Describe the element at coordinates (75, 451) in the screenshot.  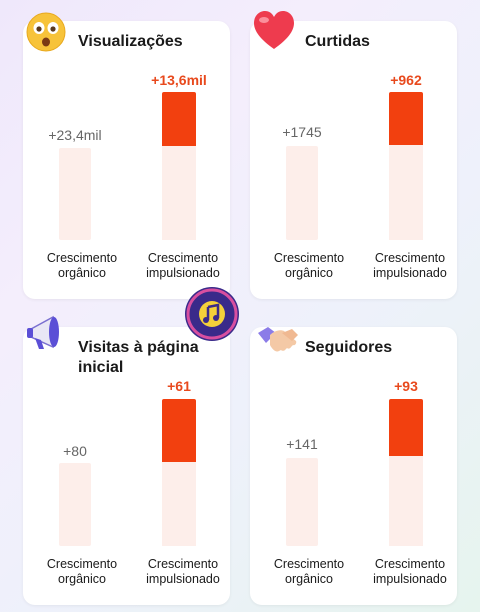
I see `organic-value: +80` at that location.